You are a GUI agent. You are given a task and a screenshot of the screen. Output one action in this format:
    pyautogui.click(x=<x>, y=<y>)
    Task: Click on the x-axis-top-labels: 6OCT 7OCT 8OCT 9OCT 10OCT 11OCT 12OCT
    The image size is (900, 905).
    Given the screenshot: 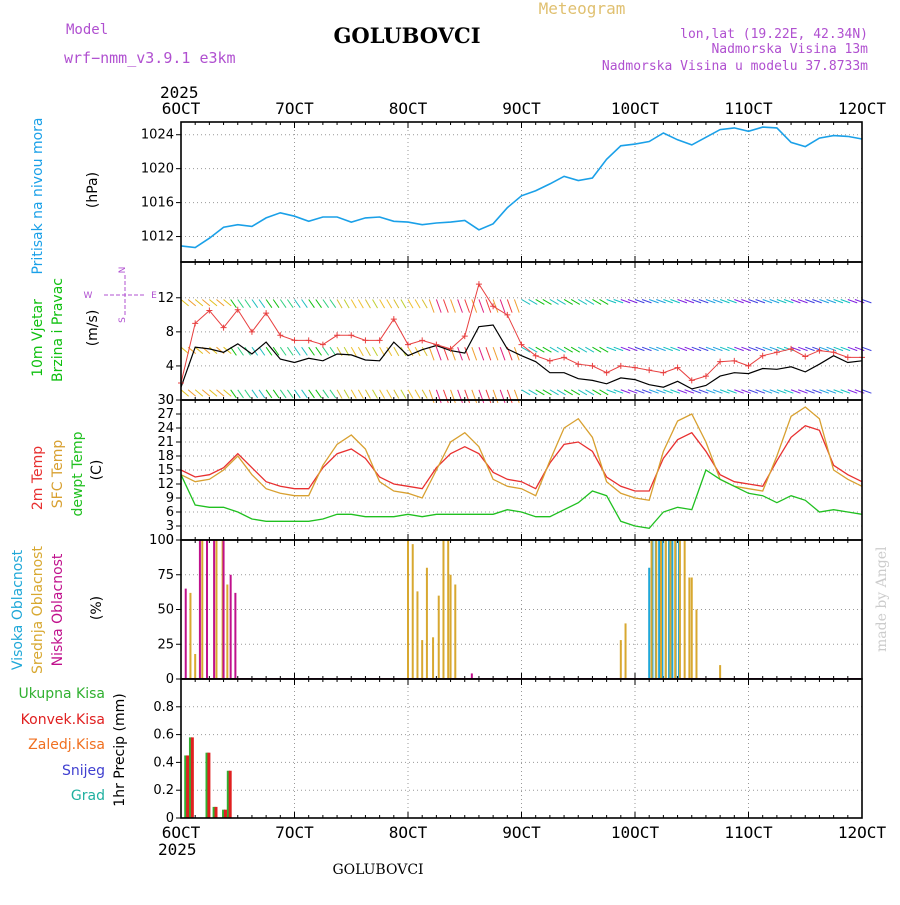 What is the action you would take?
    pyautogui.click(x=524, y=108)
    